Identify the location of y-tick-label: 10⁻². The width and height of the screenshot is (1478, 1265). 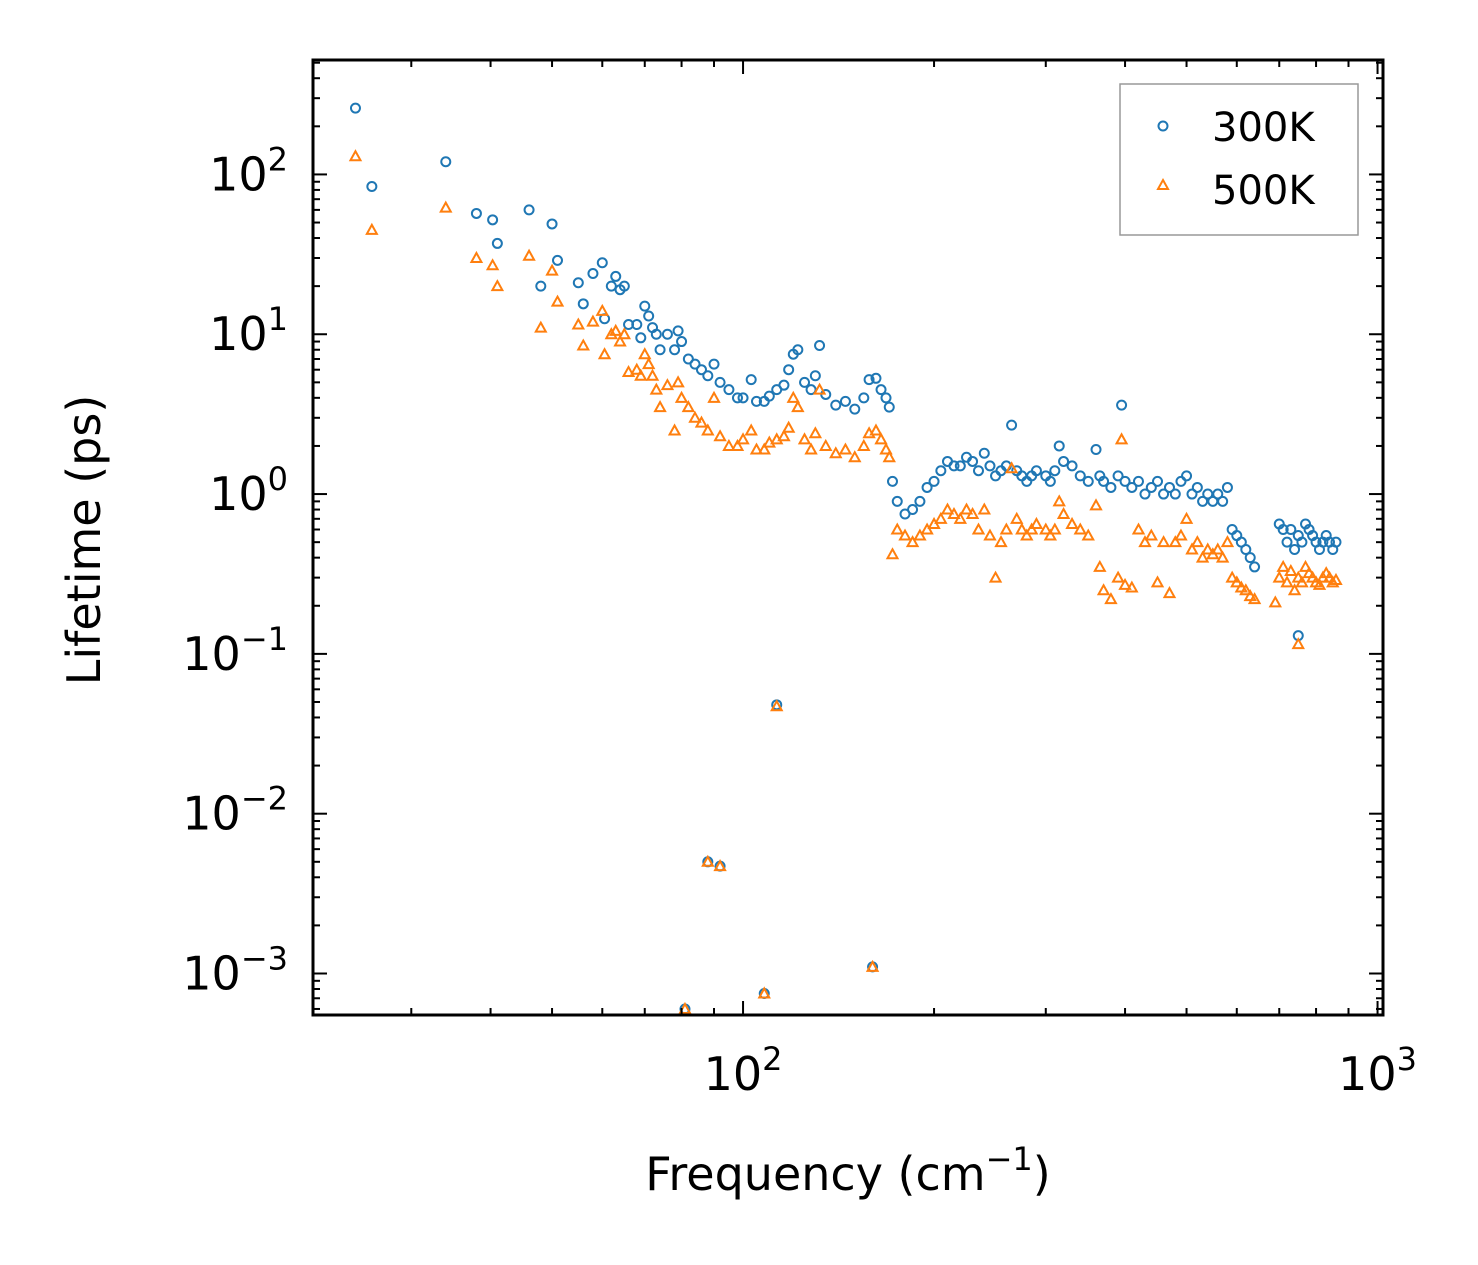
(235, 810).